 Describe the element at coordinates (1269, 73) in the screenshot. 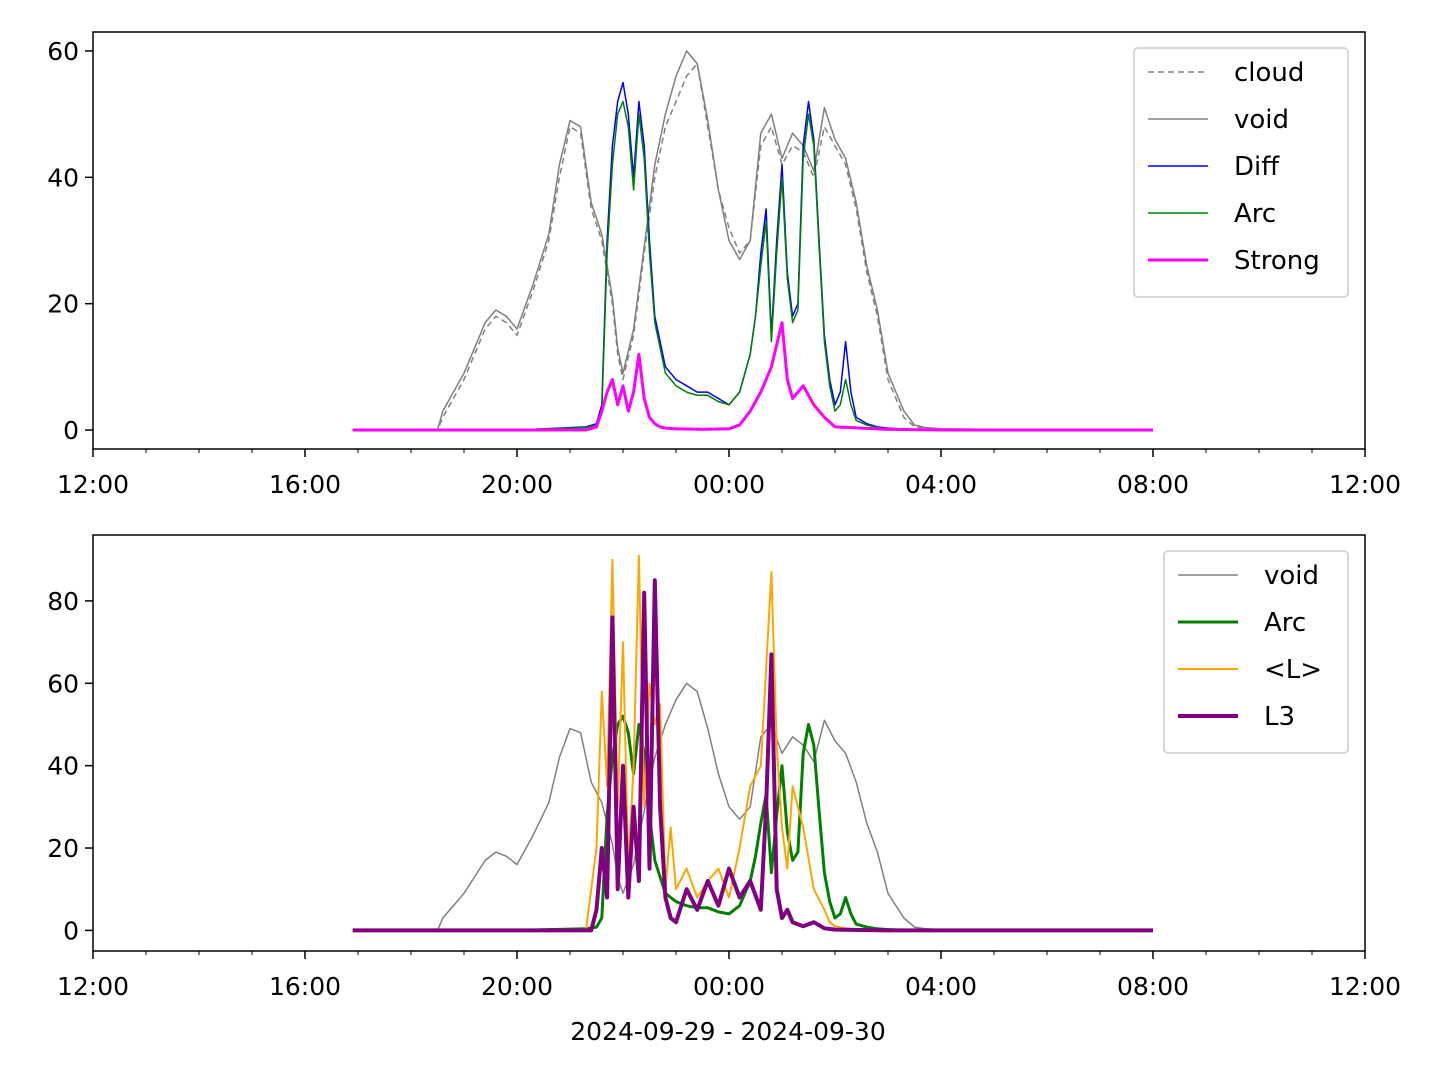

I see `legend-label: cloud` at that location.